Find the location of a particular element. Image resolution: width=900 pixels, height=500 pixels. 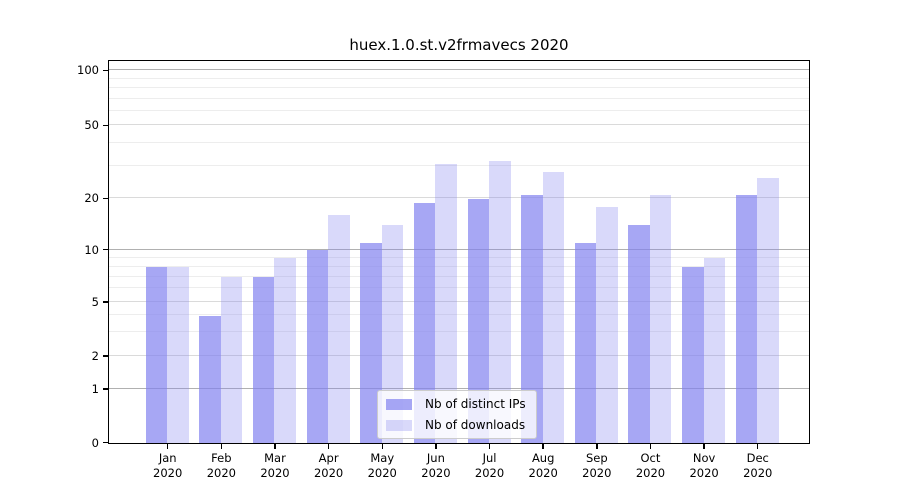

bar-oct-downloads is located at coordinates (660, 318).